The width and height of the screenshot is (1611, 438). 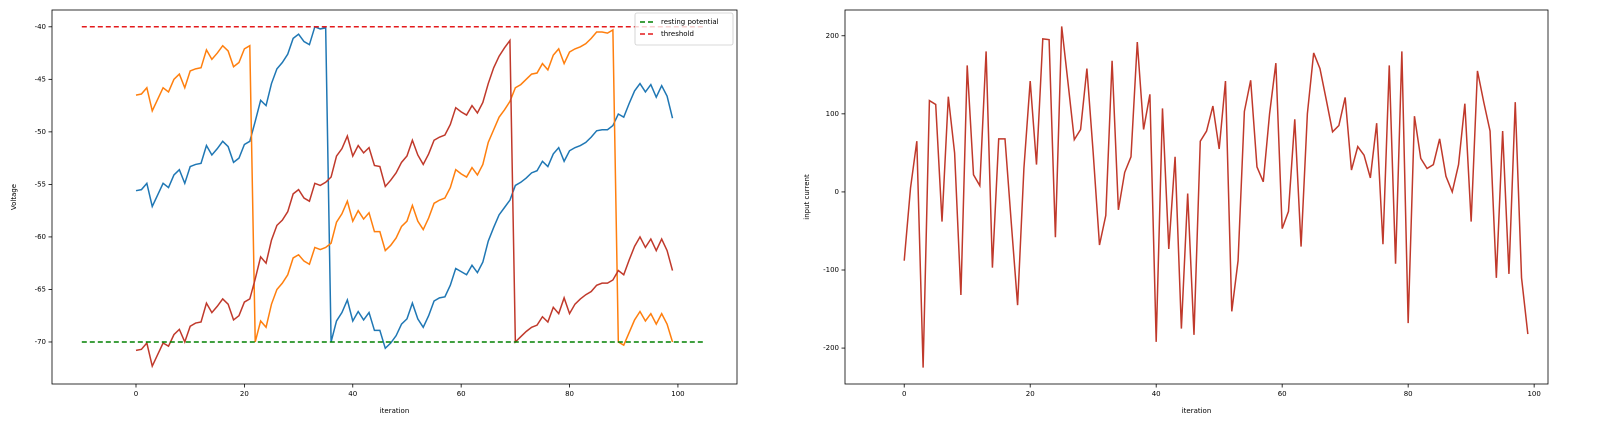 I want to click on y-tick-label: -50, so click(x=40, y=132).